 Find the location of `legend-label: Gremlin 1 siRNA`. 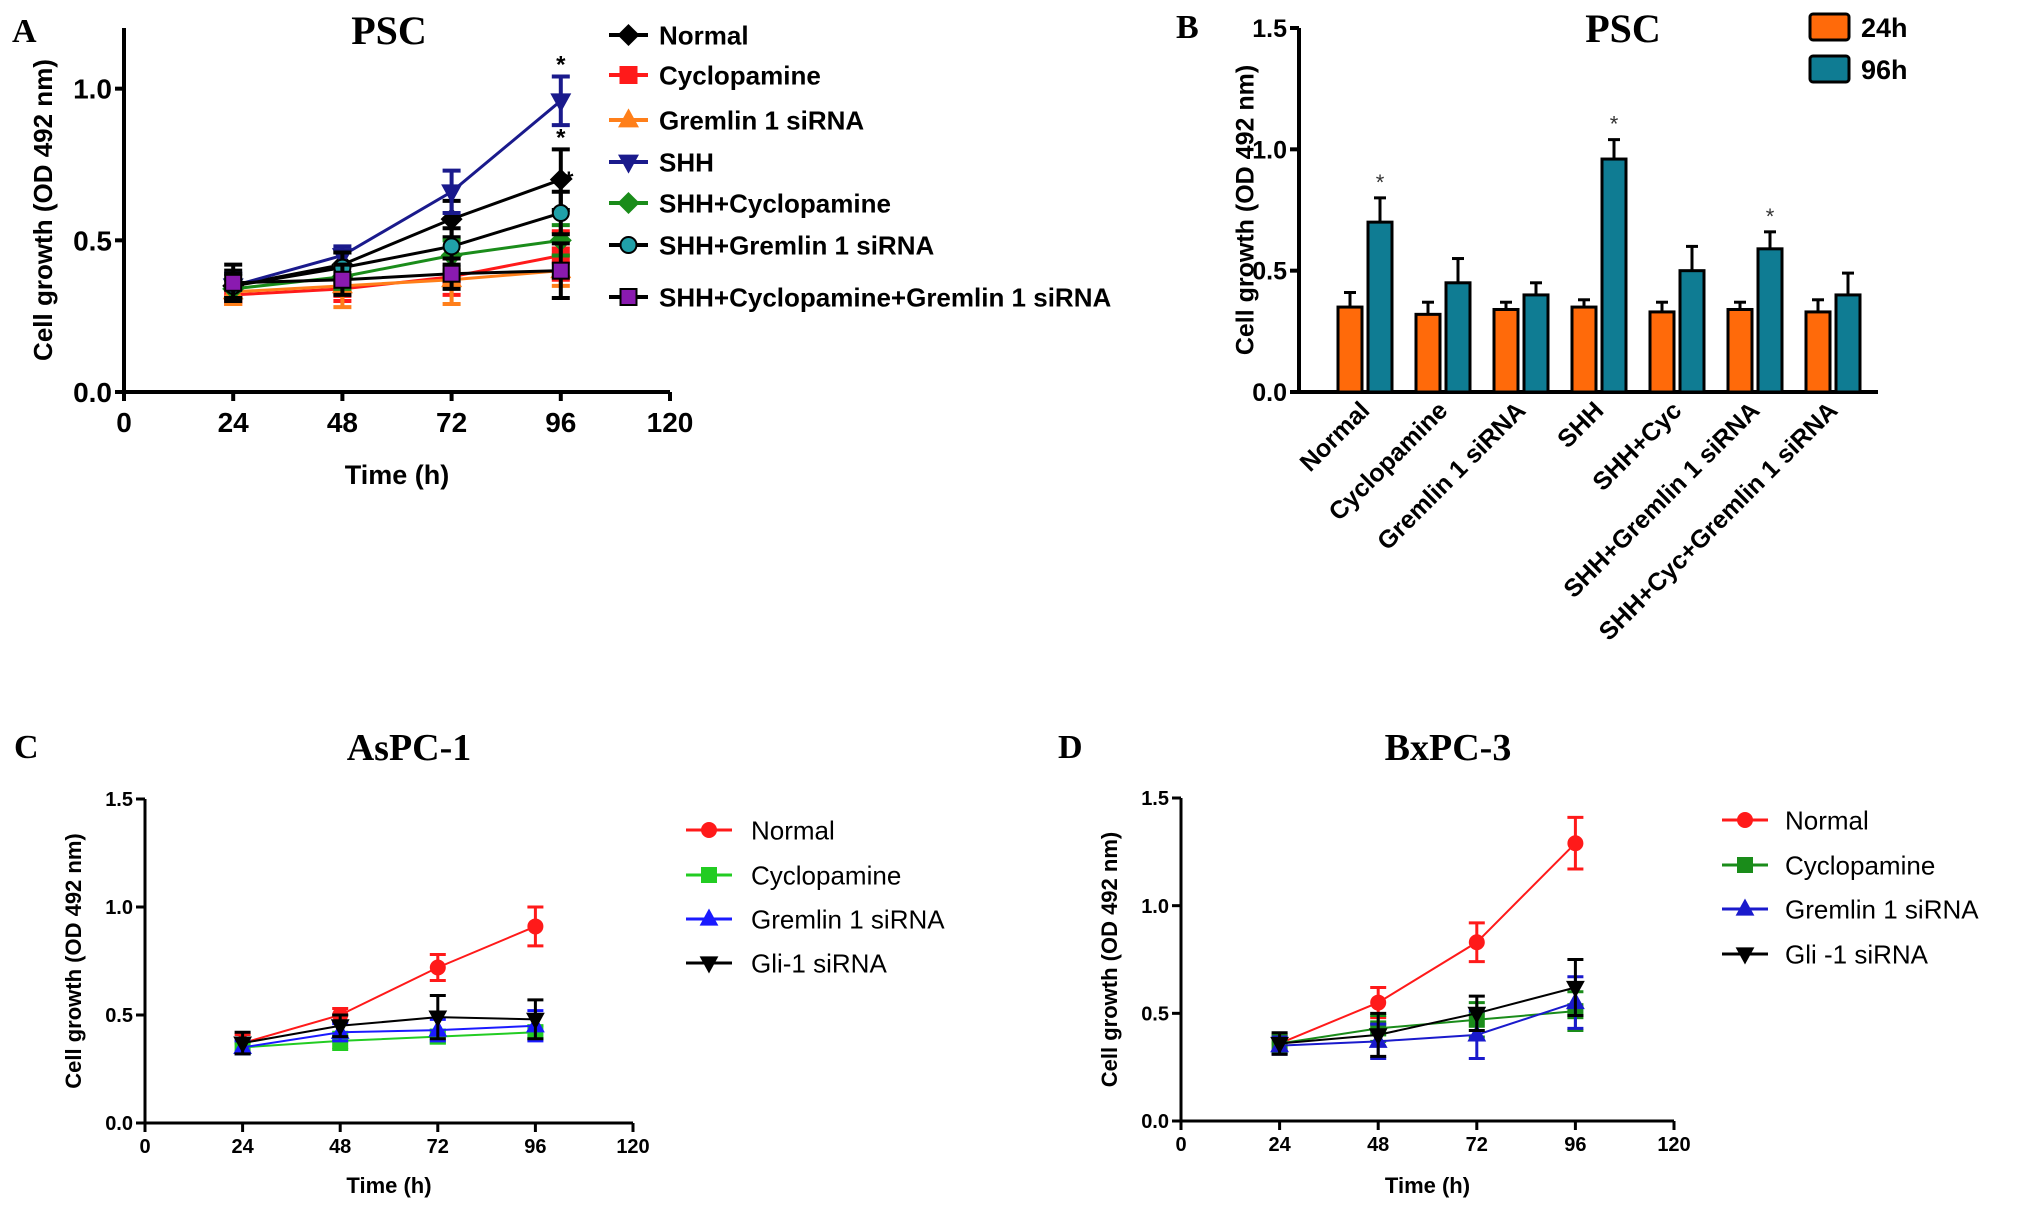

legend-label: Gremlin 1 siRNA is located at coordinates (1882, 909).